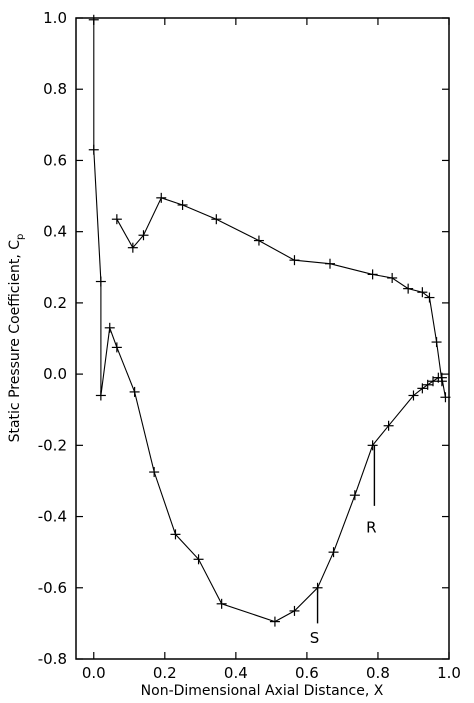  I want to click on y-tick-label: 1.0, so click(55, 18).